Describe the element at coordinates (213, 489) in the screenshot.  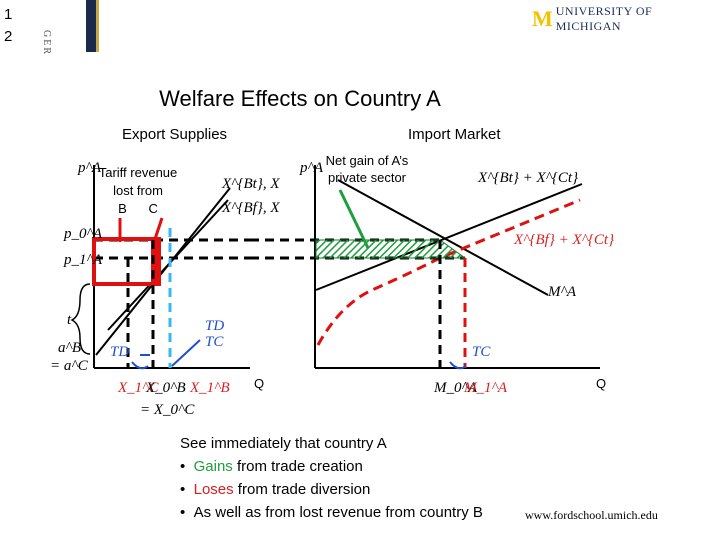
I see `bullet-losses-em: Loses` at that location.